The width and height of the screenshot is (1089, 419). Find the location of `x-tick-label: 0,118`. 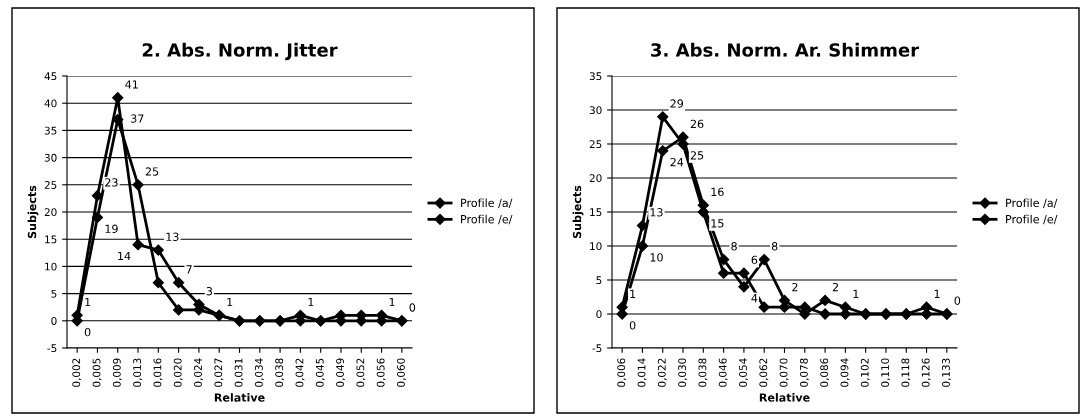

x-tick-label: 0,118 is located at coordinates (906, 372).